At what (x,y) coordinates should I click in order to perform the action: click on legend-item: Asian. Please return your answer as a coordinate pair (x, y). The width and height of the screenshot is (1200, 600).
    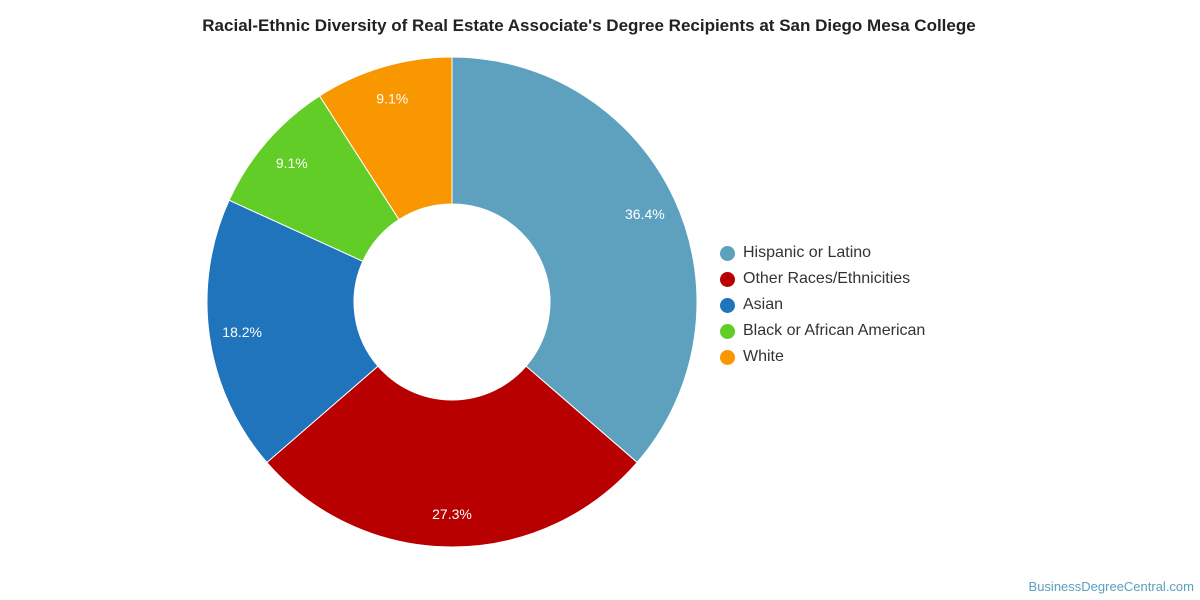
    Looking at the image, I should click on (822, 305).